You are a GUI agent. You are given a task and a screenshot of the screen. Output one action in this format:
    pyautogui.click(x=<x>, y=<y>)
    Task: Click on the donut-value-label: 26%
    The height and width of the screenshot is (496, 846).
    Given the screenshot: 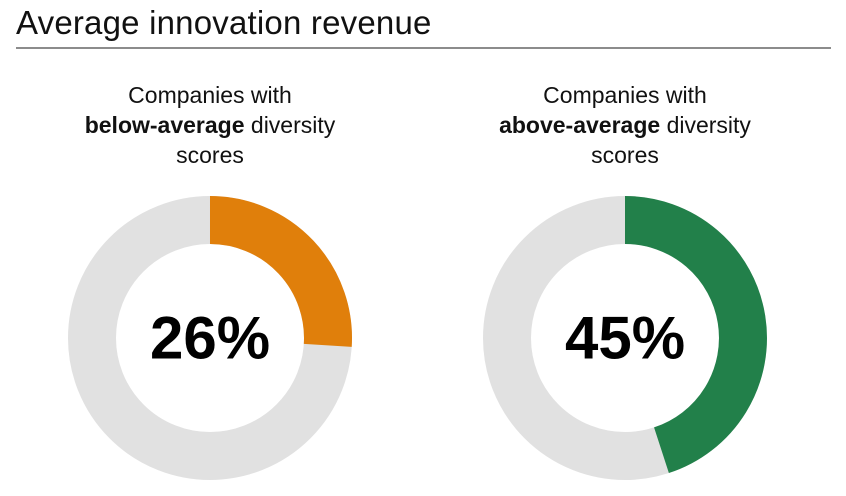 What is the action you would take?
    pyautogui.click(x=210, y=338)
    